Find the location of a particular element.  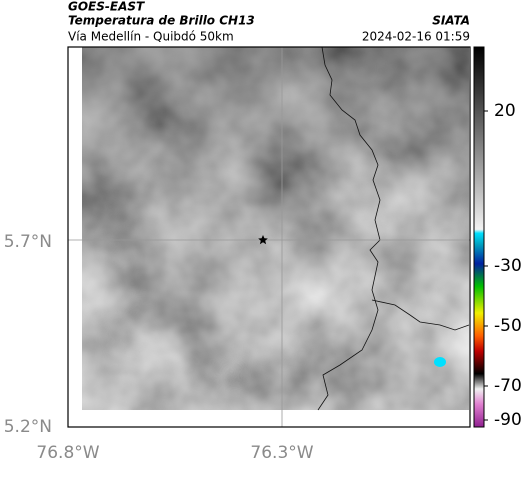

datetime-label: 2024-02-16 01:59 is located at coordinates (416, 37).